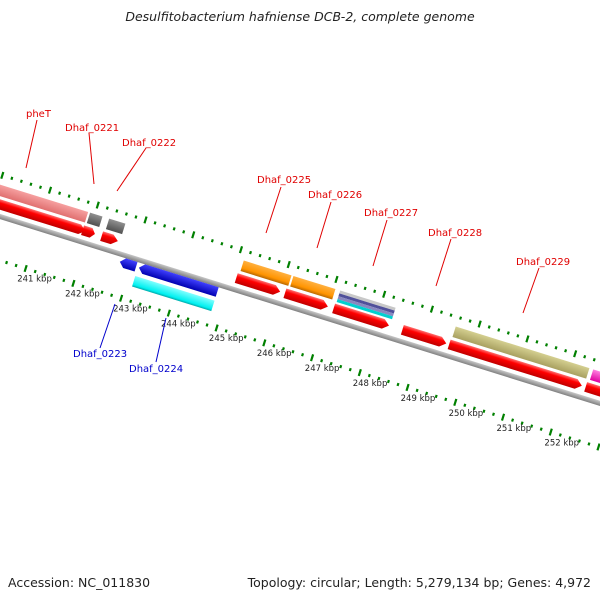 The image size is (600, 600). What do you see at coordinates (156, 369) in the screenshot?
I see `label-Dhaf_0224: Dhaf_0224` at bounding box center [156, 369].